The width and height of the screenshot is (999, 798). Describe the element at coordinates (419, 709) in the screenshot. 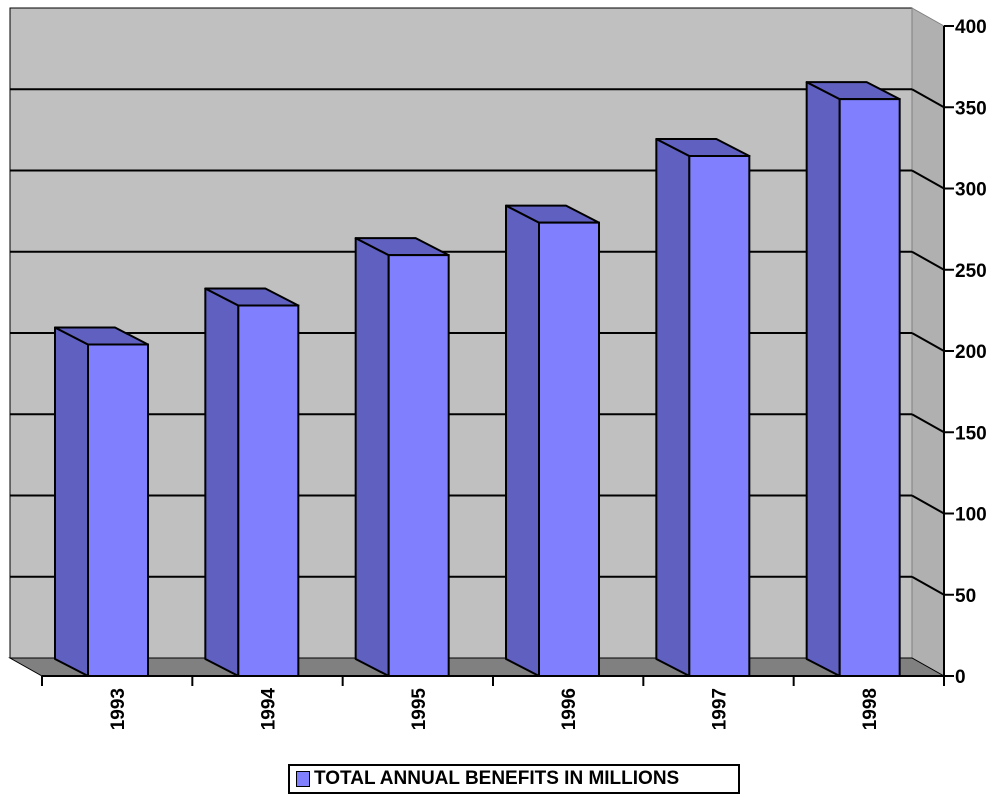

I see `x-tick-label: 1995` at that location.